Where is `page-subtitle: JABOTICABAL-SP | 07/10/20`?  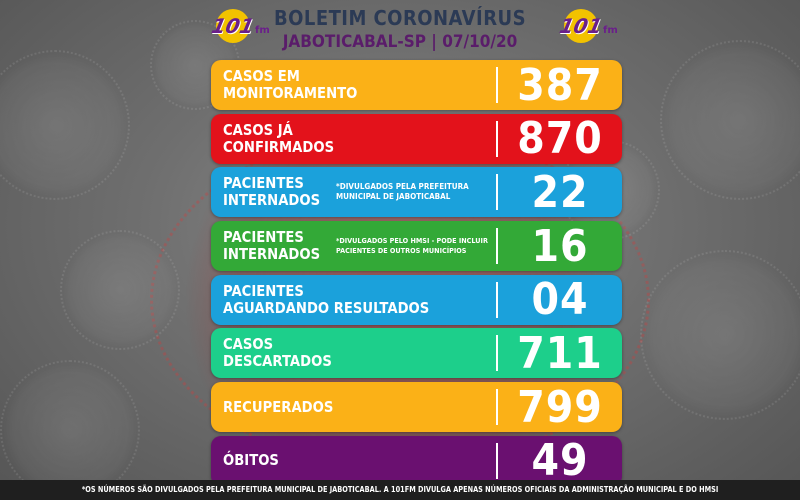 page-subtitle: JABOTICABAL-SP | 07/10/20 is located at coordinates (400, 42).